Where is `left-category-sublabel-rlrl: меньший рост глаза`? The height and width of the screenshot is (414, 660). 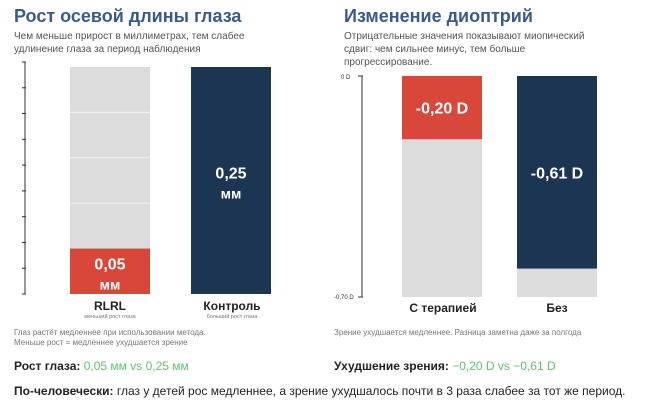 left-category-sublabel-rlrl: меньший рост глаза is located at coordinates (110, 317).